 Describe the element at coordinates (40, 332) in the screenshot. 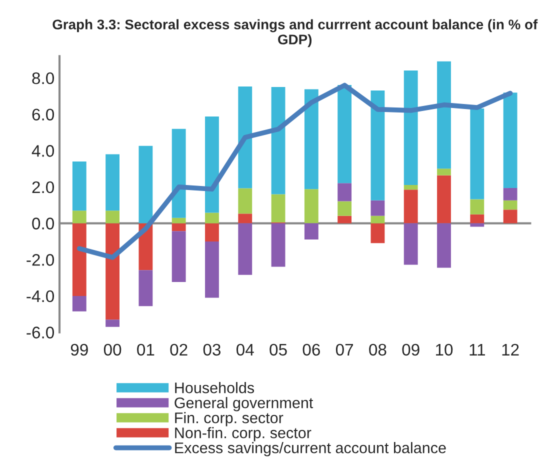

I see `y-tick-label: -6.0` at that location.